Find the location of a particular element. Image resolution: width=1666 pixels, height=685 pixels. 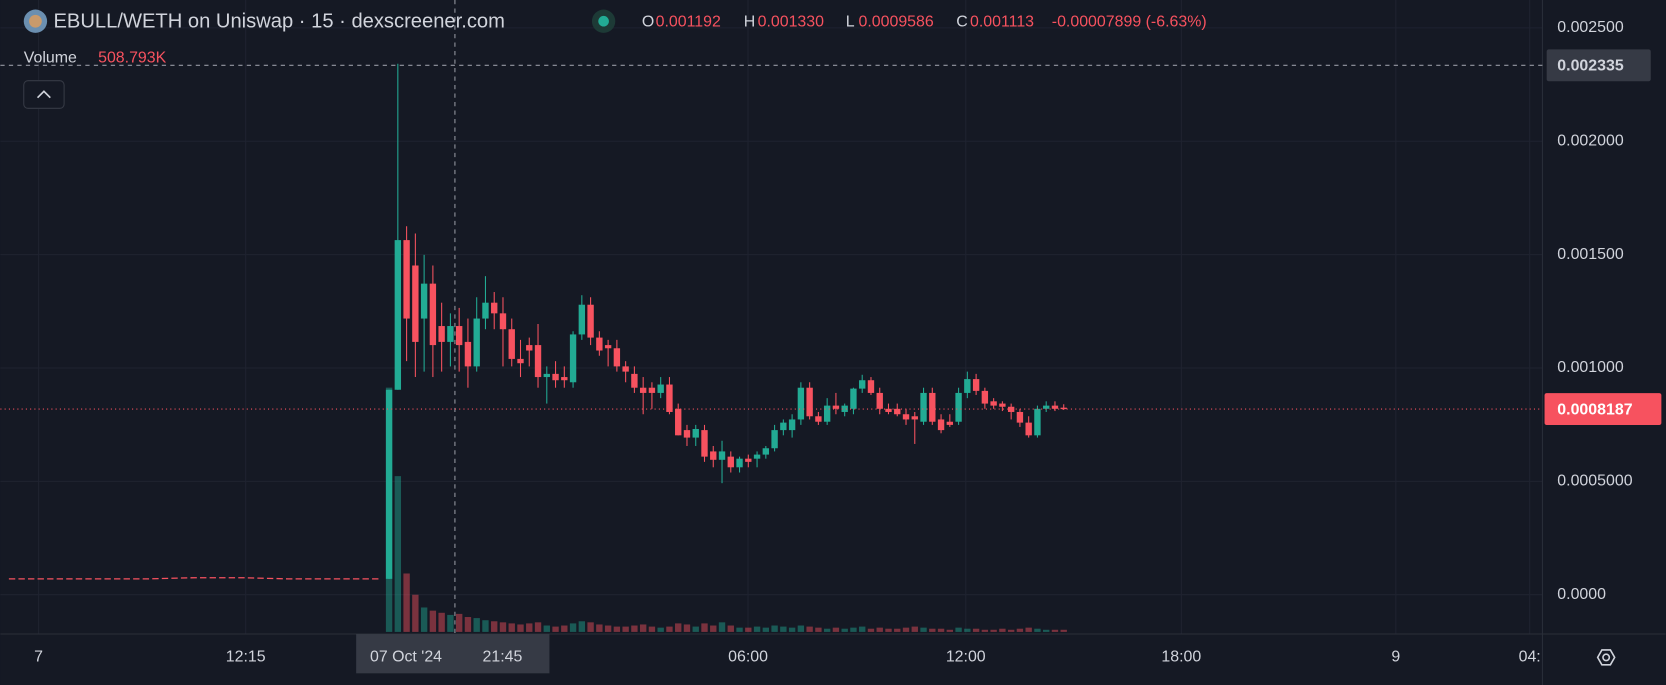

crosshair-price: 0.002335 is located at coordinates (1590, 66).